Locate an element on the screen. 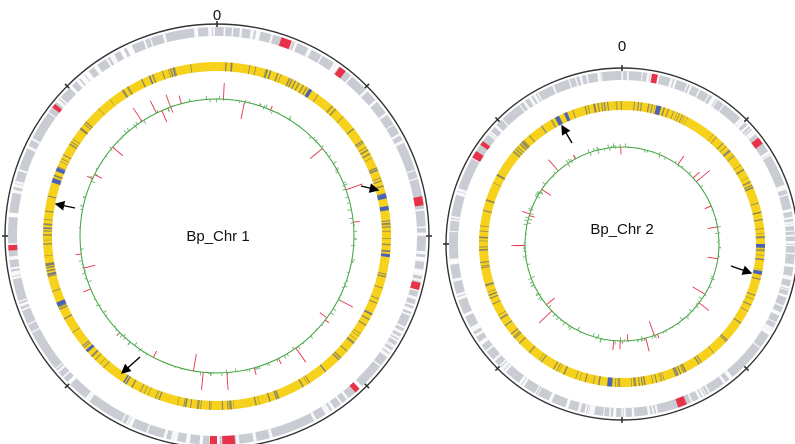 Image resolution: width=795 pixels, height=444 pixels. c1-outer-highlight is located at coordinates (285, 43).